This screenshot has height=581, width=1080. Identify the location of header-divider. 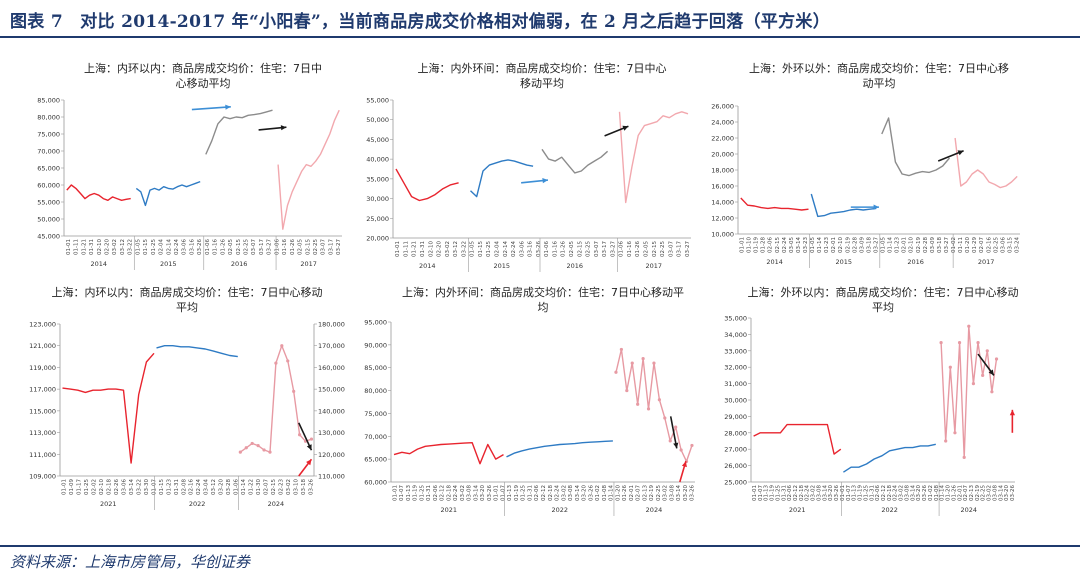
(540, 37).